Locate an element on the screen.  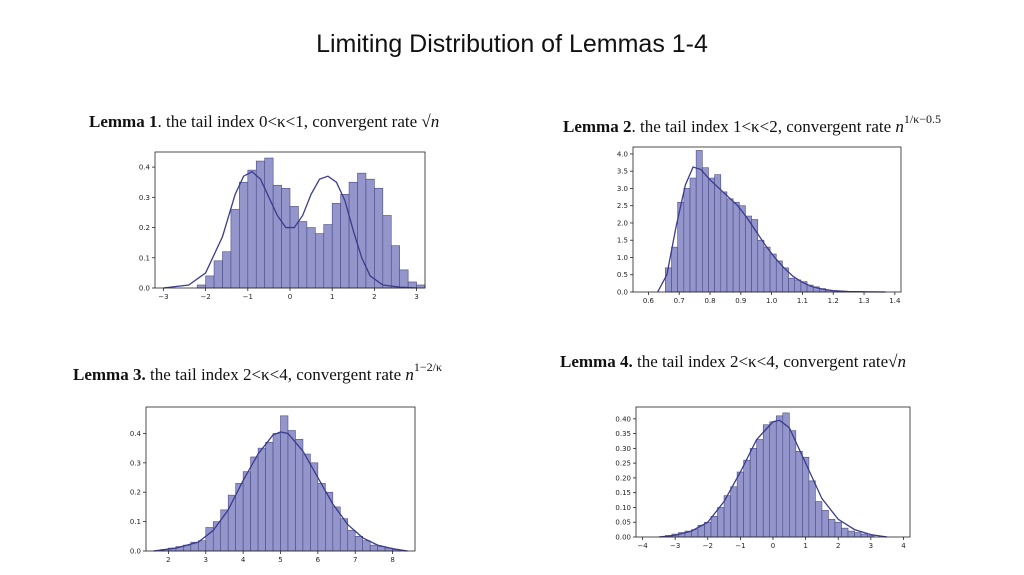
y-tick-label: 0.0 is located at coordinates (144, 289).